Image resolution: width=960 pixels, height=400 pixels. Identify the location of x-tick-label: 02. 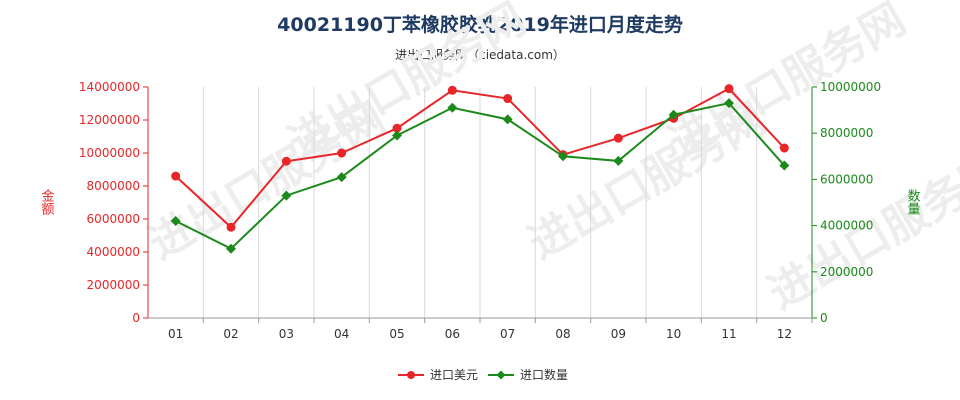
(230, 334).